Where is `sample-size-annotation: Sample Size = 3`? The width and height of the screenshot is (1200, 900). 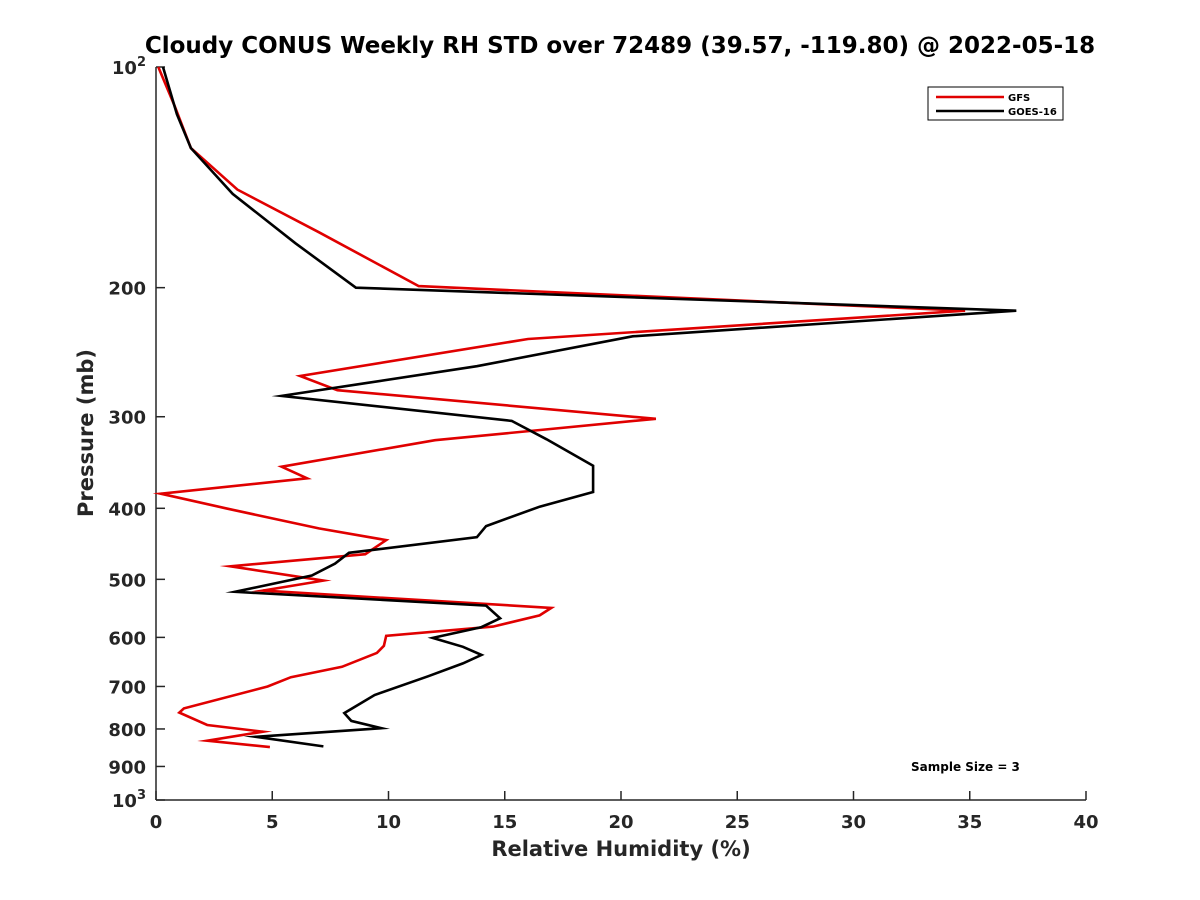
sample-size-annotation: Sample Size = 3 is located at coordinates (965, 767).